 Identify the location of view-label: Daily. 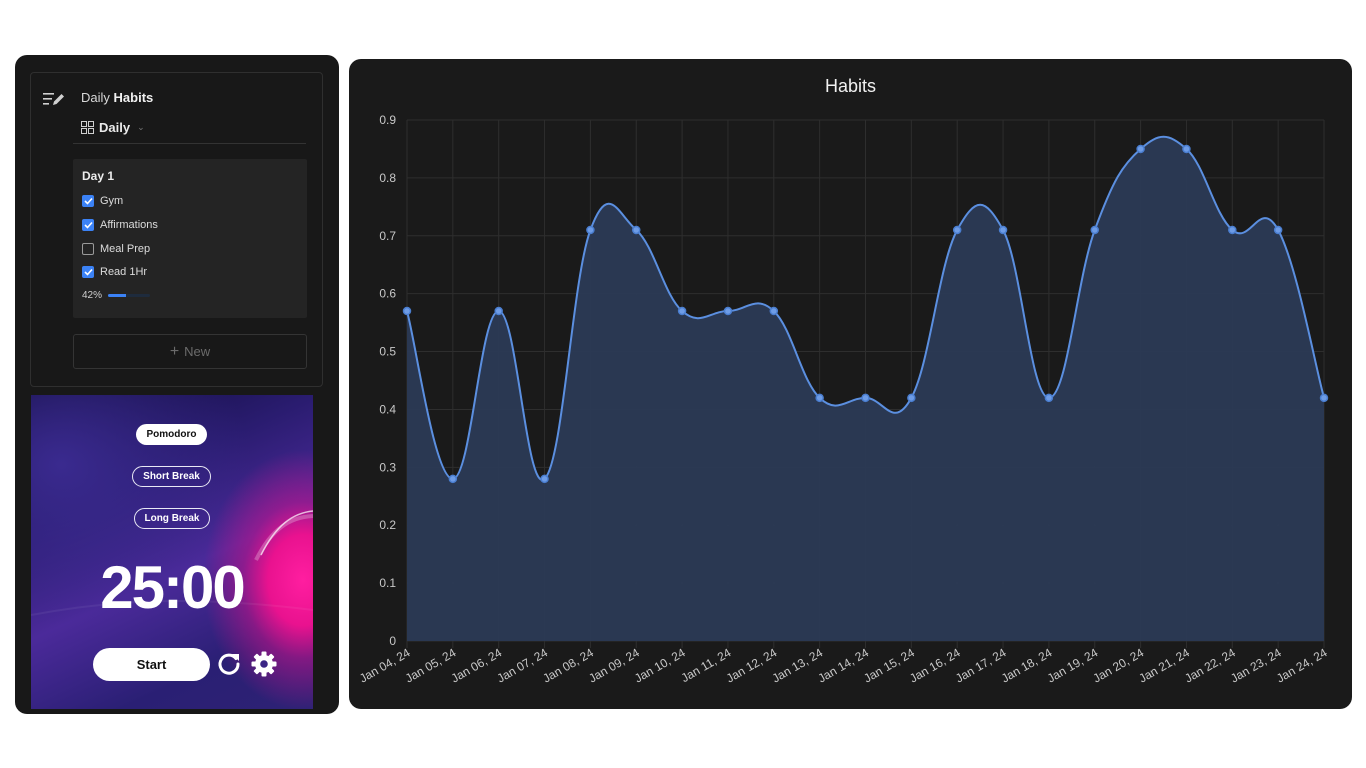
(115, 127).